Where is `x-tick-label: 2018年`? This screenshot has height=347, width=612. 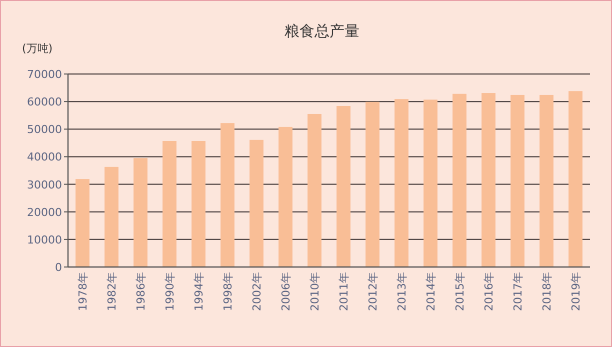
x-tick-label: 2018年 is located at coordinates (547, 291).